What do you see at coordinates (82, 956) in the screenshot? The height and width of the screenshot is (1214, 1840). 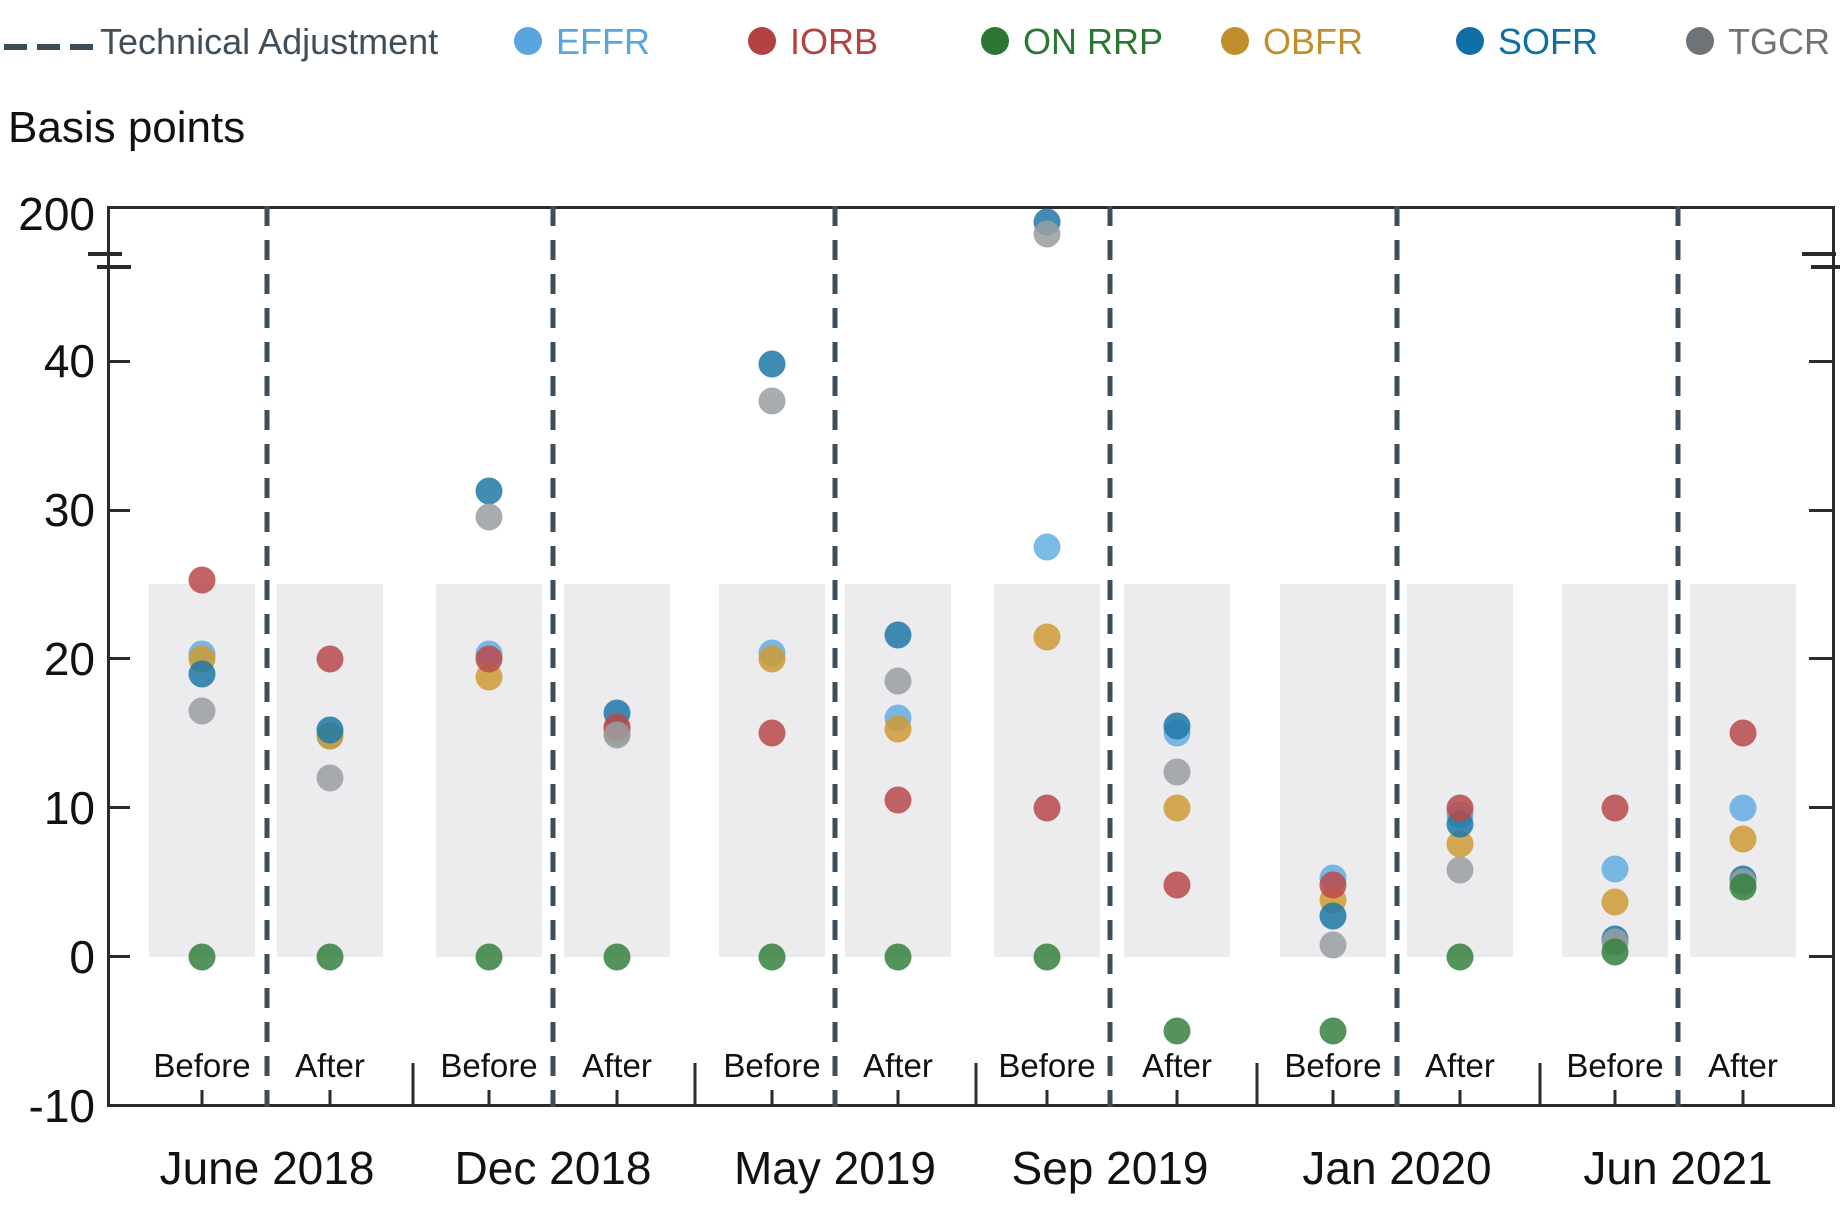 I see `y-tick-label: 0` at bounding box center [82, 956].